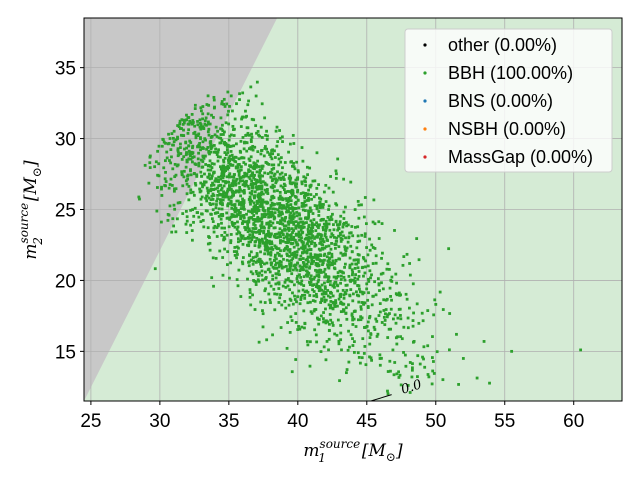  I want to click on x-axis-ticks: 25 30 35 40 45 50 55 60, so click(332, 416).